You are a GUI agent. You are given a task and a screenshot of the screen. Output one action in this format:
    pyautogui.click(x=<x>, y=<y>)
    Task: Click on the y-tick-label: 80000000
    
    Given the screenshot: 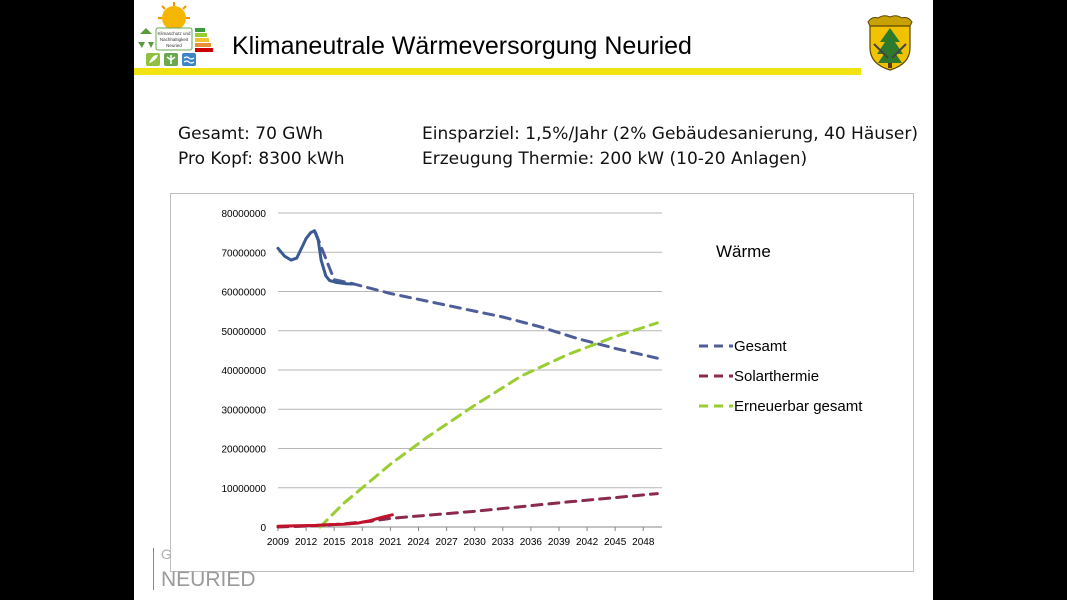 What is the action you would take?
    pyautogui.click(x=244, y=214)
    